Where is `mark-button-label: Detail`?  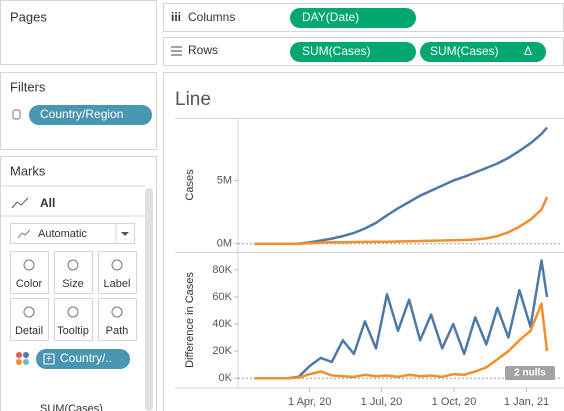
mark-button-label: Detail is located at coordinates (29, 331).